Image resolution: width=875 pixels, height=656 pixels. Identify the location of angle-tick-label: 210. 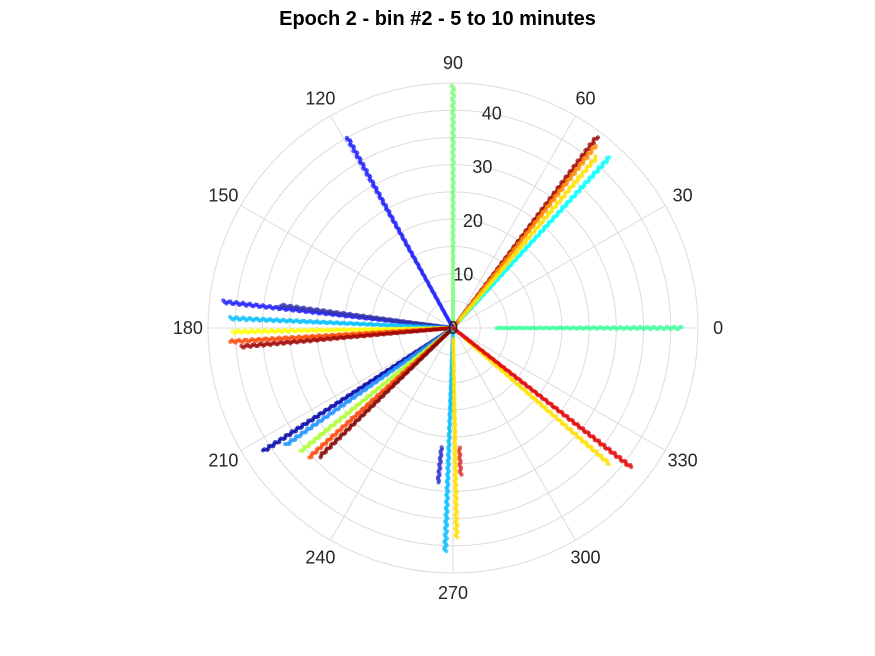
(223, 461).